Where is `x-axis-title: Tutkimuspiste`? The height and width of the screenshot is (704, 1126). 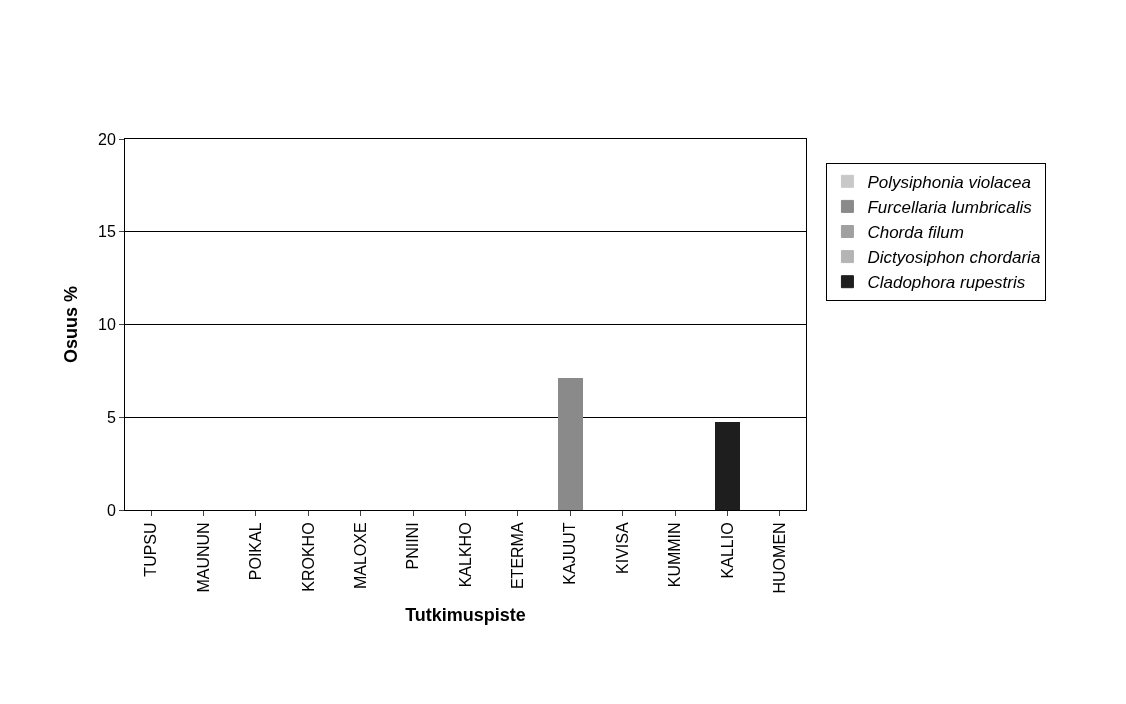
x-axis-title: Tutkimuspiste is located at coordinates (465, 614).